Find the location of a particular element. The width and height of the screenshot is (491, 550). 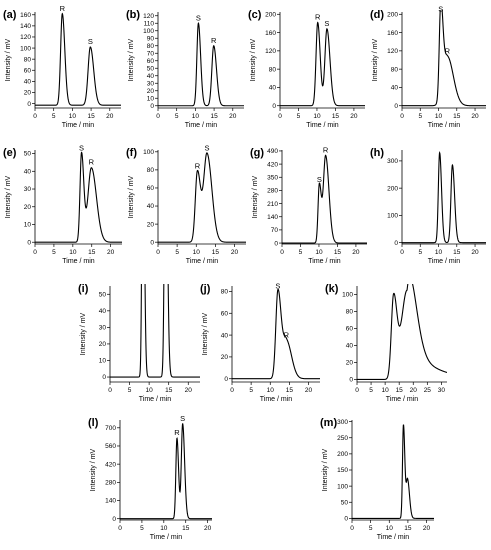

panel-label: (g) is located at coordinates (257, 153).